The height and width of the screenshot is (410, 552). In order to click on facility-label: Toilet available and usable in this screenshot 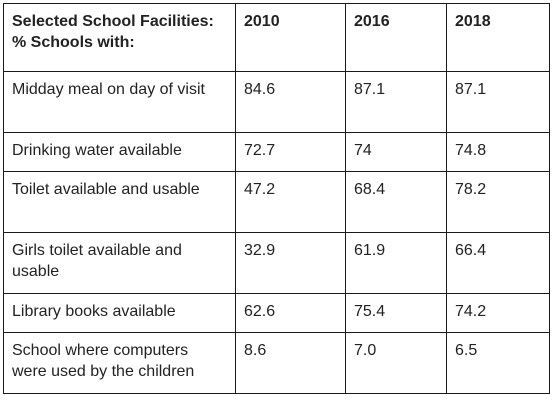, I will do `click(119, 202)`.